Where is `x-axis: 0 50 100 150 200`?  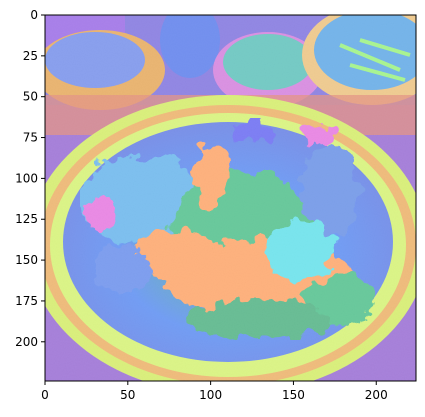 x-axis: 0 50 100 150 200 is located at coordinates (214, 391).